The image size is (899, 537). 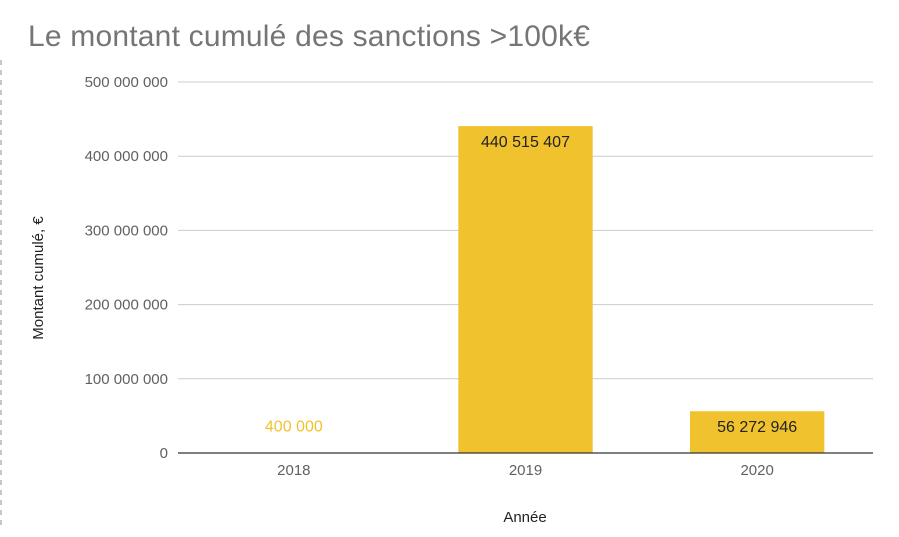 I want to click on bar-2019, so click(x=525, y=289).